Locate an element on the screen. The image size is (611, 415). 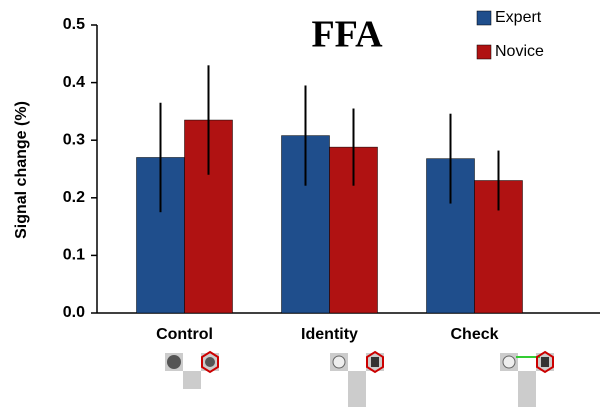
y-tick-label: 0.3 is located at coordinates (74, 139).